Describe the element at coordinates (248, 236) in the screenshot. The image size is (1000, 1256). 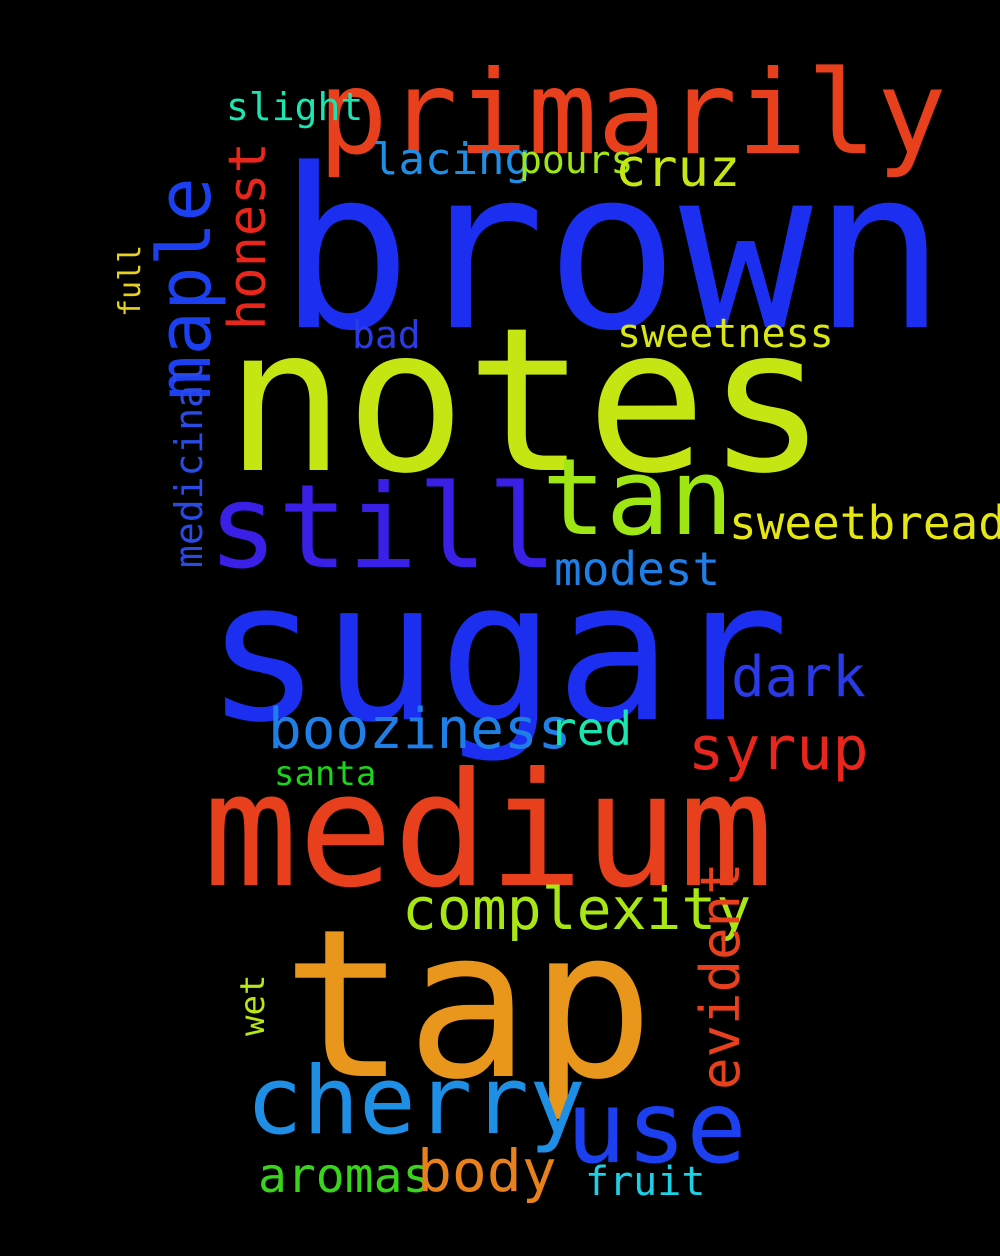
I see `word-lacing: honest` at that location.